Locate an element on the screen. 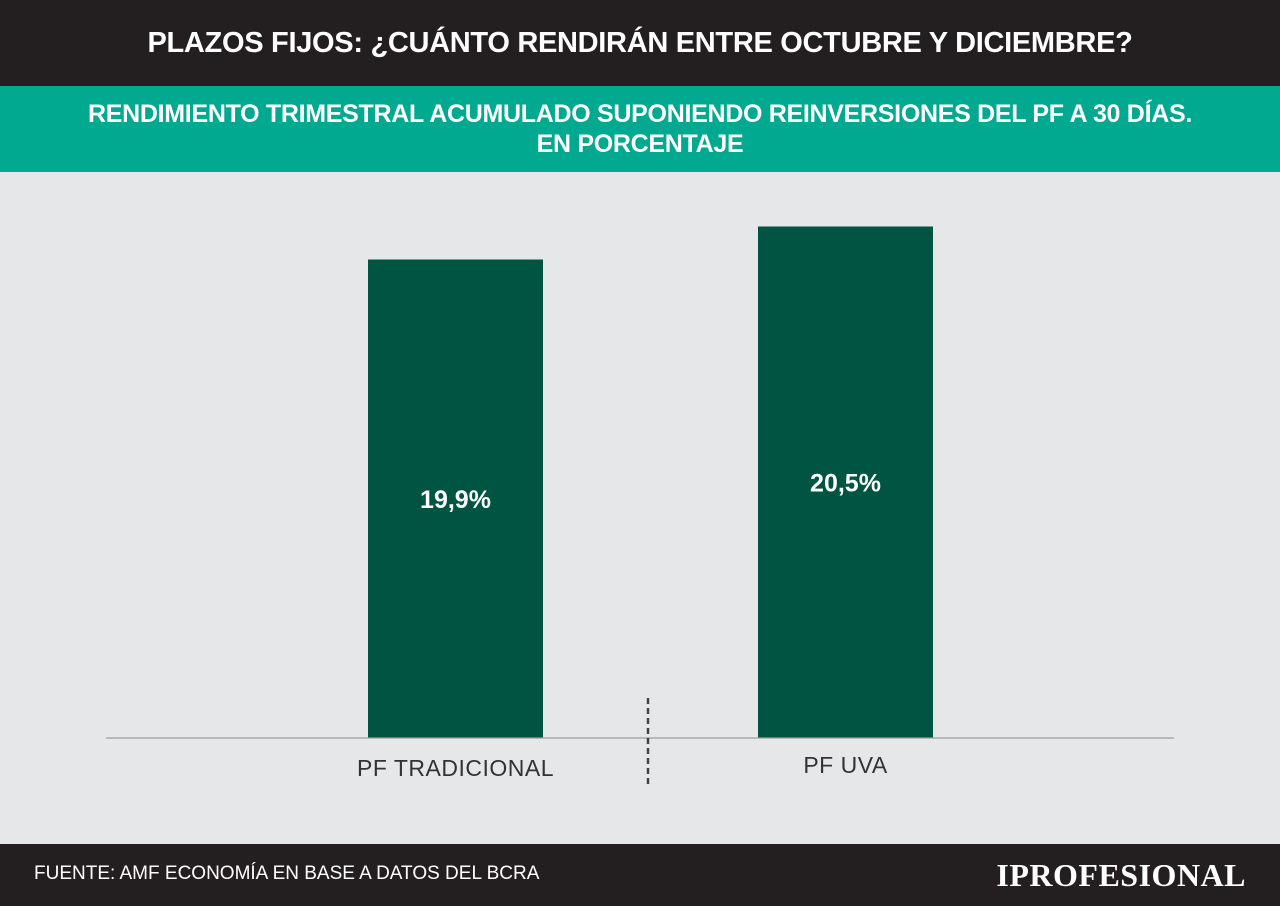  data-label: 19,9% is located at coordinates (455, 500).